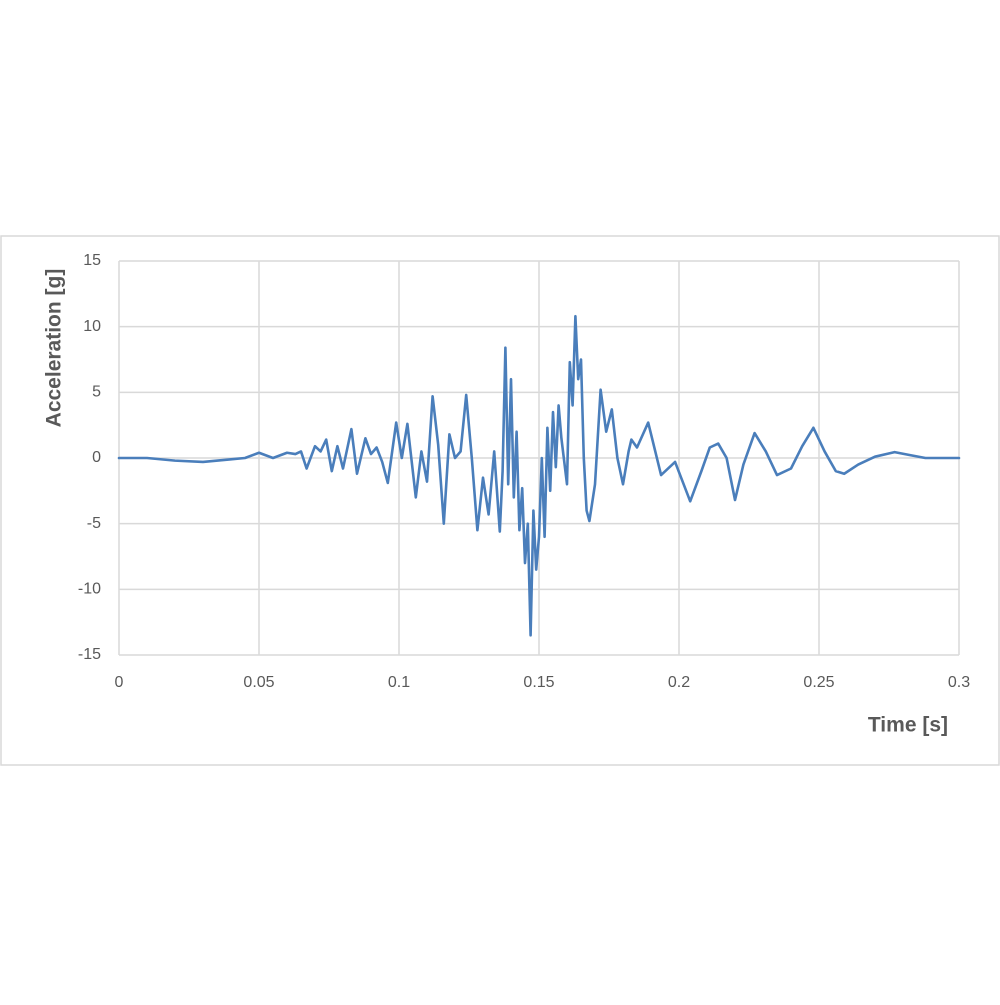 This screenshot has width=1000, height=1005. What do you see at coordinates (96, 457) in the screenshot?
I see `y-tick-label: 0` at bounding box center [96, 457].